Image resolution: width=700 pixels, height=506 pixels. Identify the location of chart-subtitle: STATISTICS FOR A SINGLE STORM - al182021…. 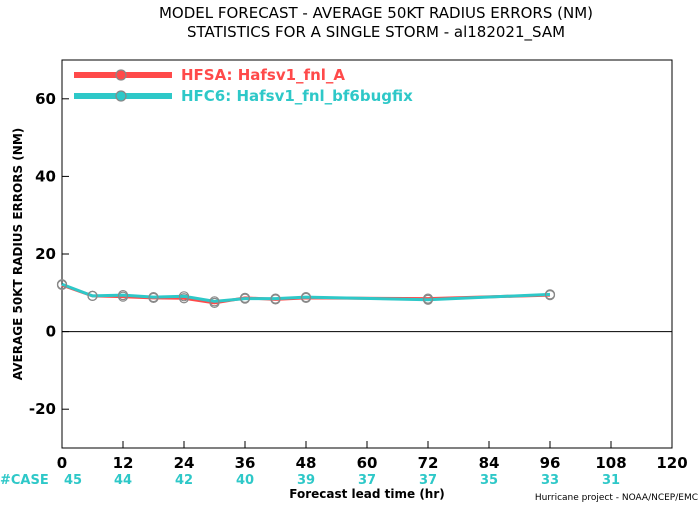
(376, 32).